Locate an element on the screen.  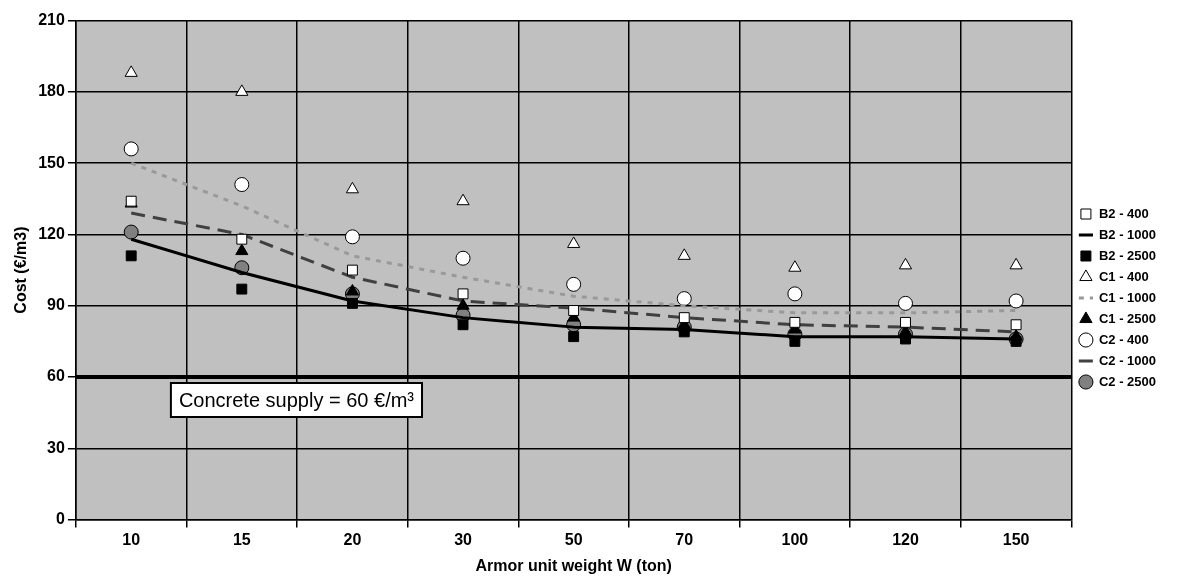
legend-label: B2 - 400 is located at coordinates (1123, 213).